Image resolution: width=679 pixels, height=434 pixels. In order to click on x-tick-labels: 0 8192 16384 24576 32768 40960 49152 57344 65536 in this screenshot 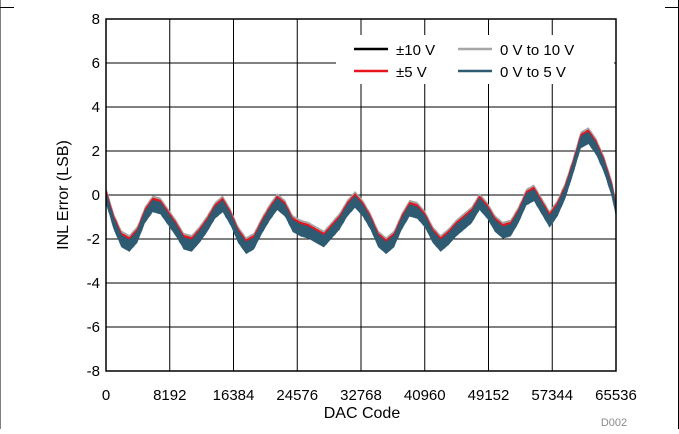, I will do `click(369, 395)`.